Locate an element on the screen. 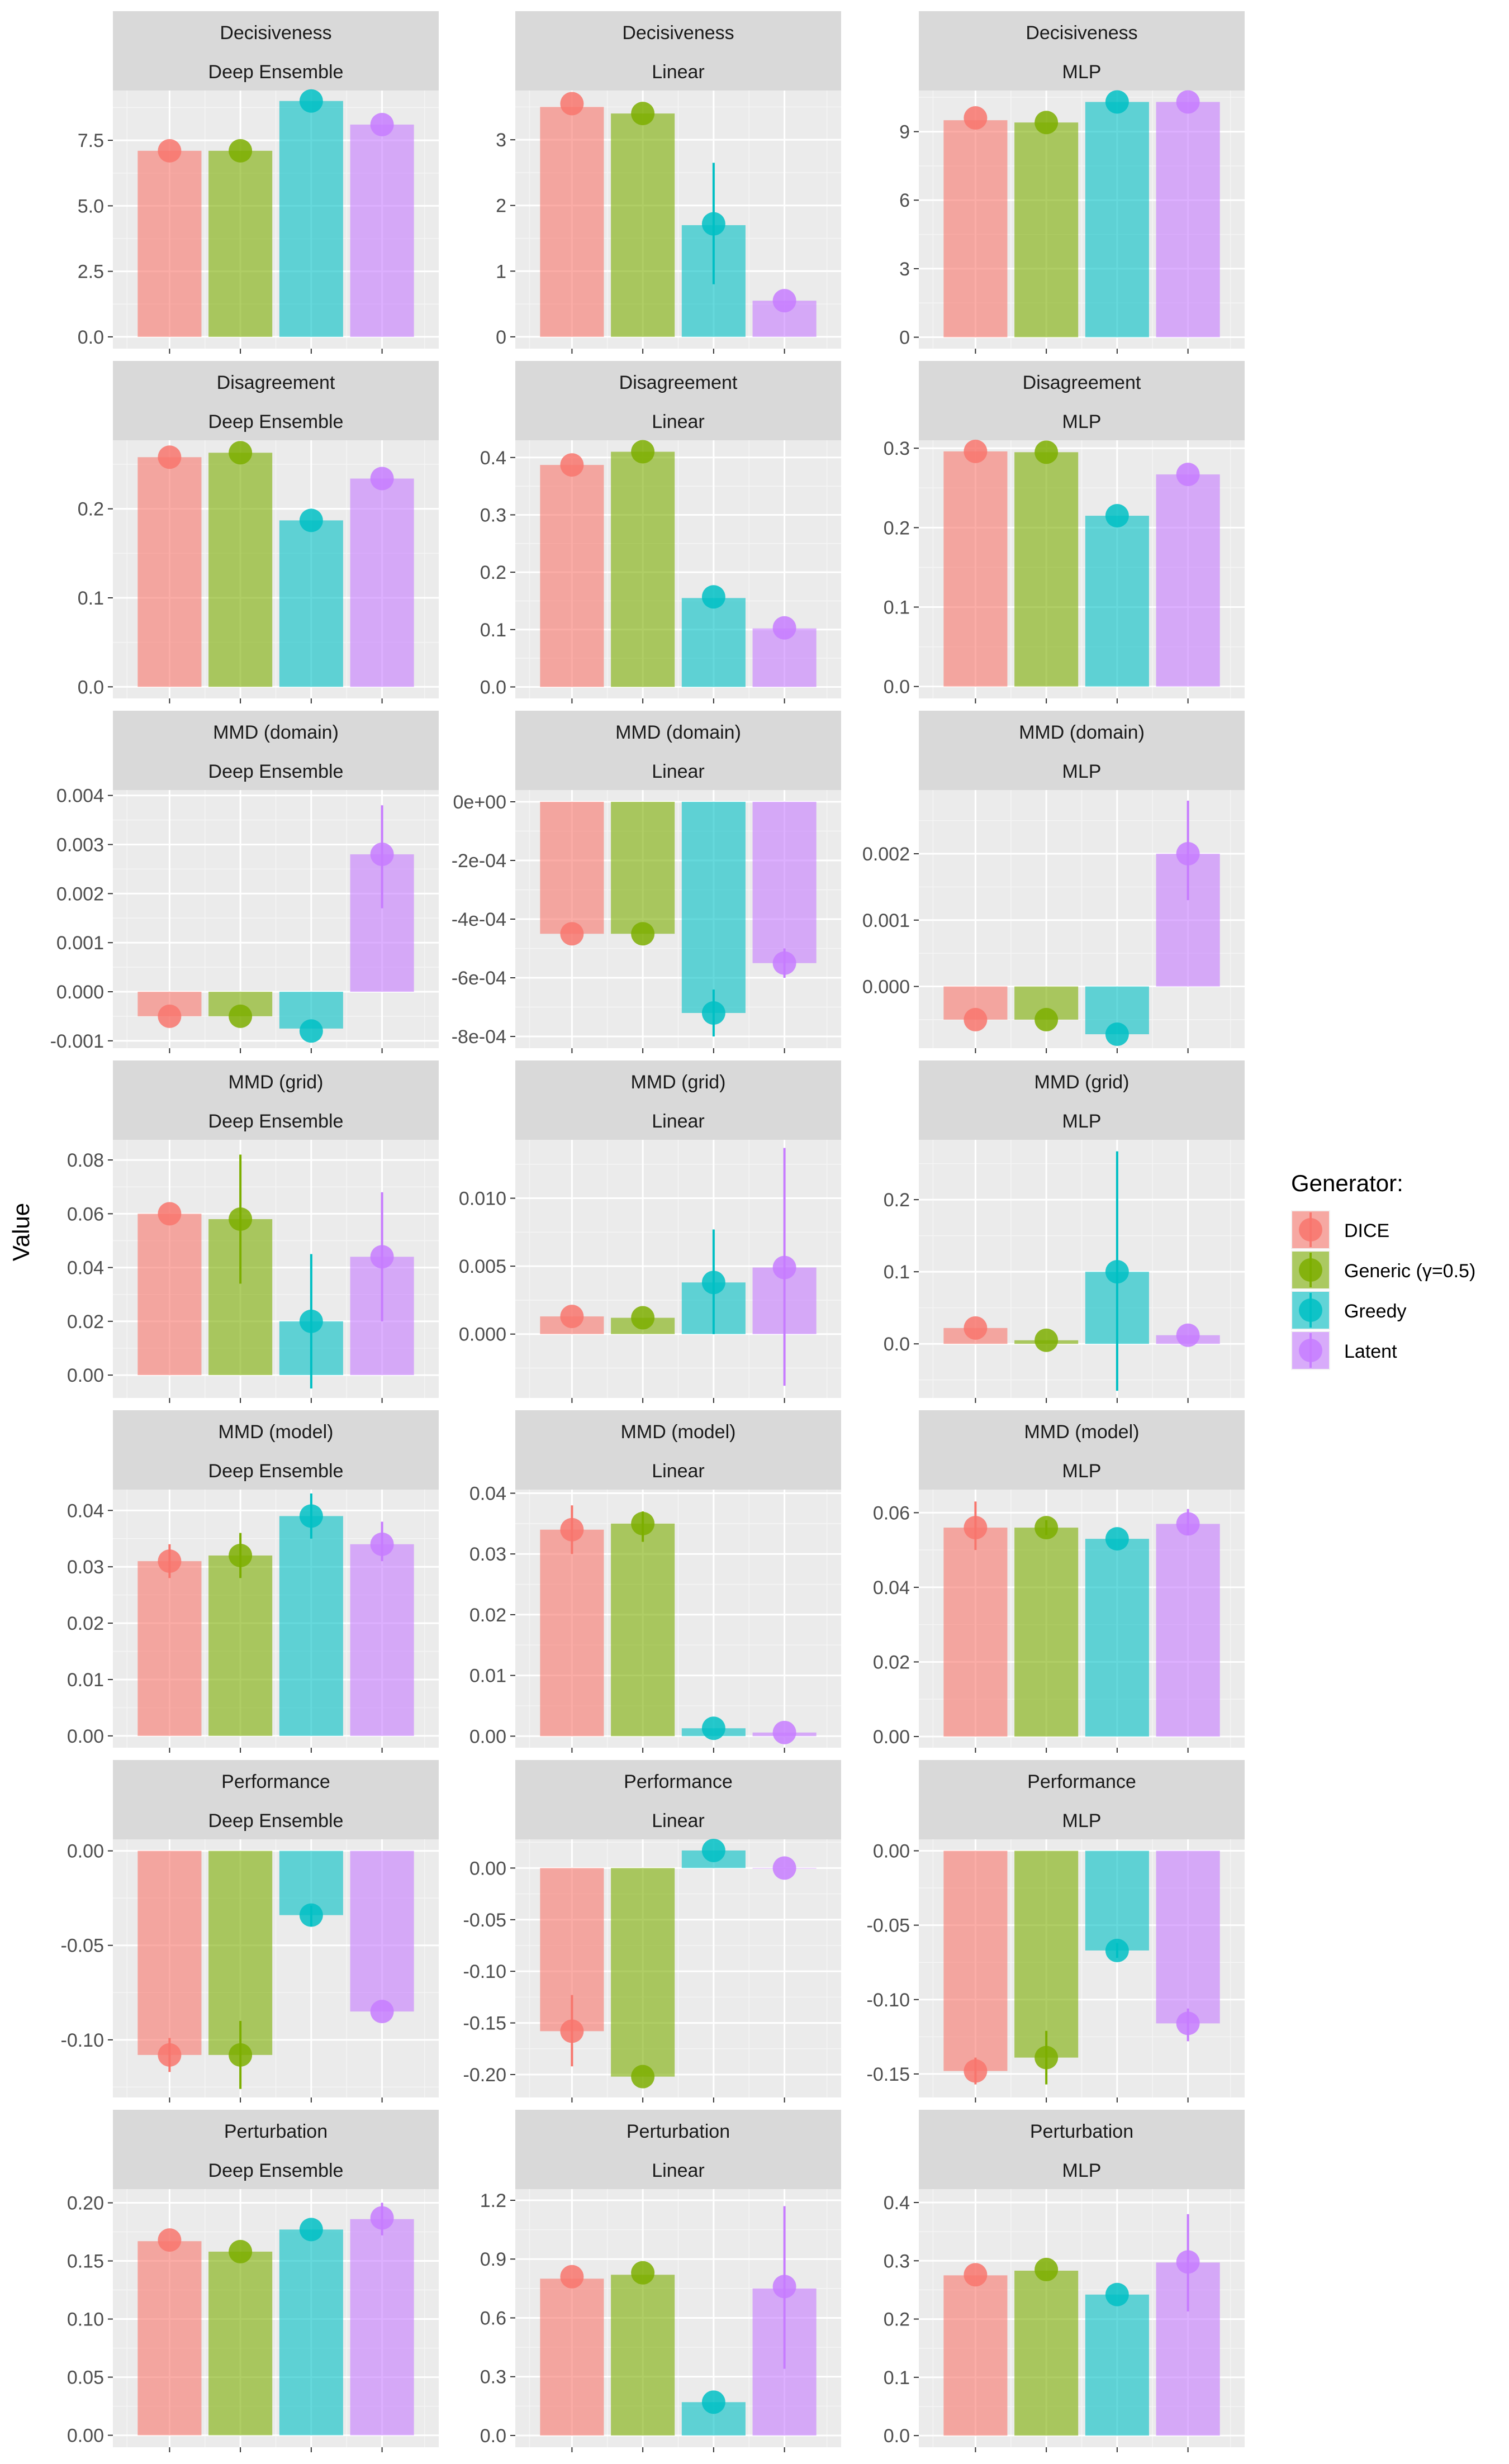 The height and width of the screenshot is (2464, 1509). y-tick-label: 0.005 is located at coordinates (482, 1266).